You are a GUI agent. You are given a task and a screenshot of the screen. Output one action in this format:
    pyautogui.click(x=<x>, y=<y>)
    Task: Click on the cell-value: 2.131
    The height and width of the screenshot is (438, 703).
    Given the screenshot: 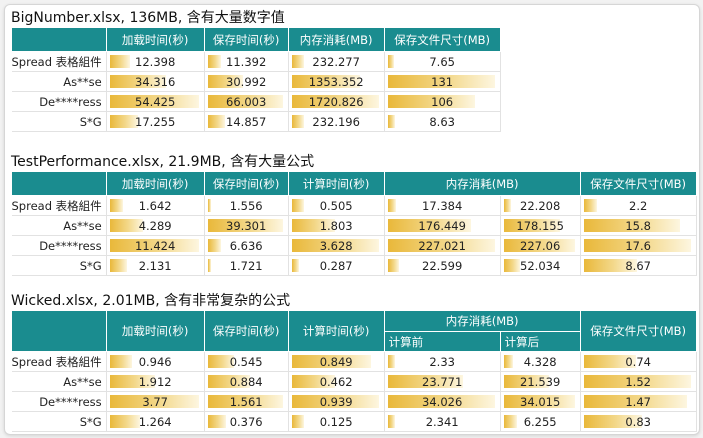 What is the action you would take?
    pyautogui.click(x=155, y=265)
    